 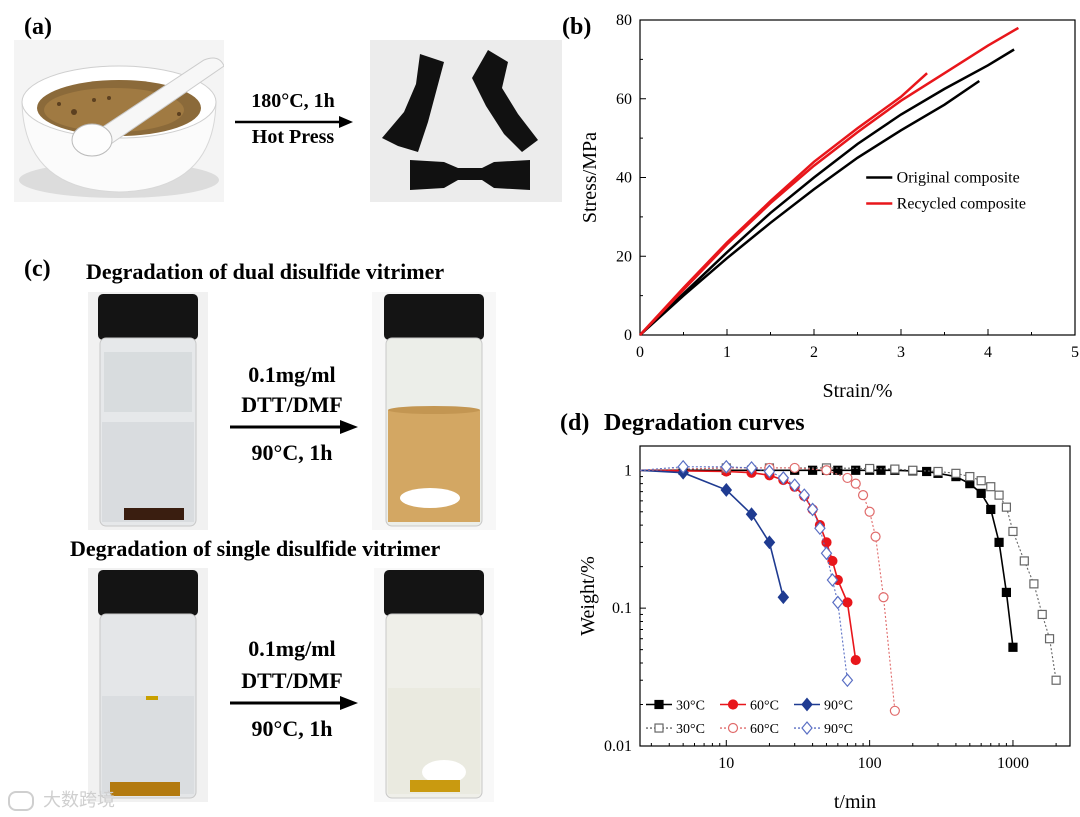 I want to click on y-tick-label: 20, so click(x=624, y=256).